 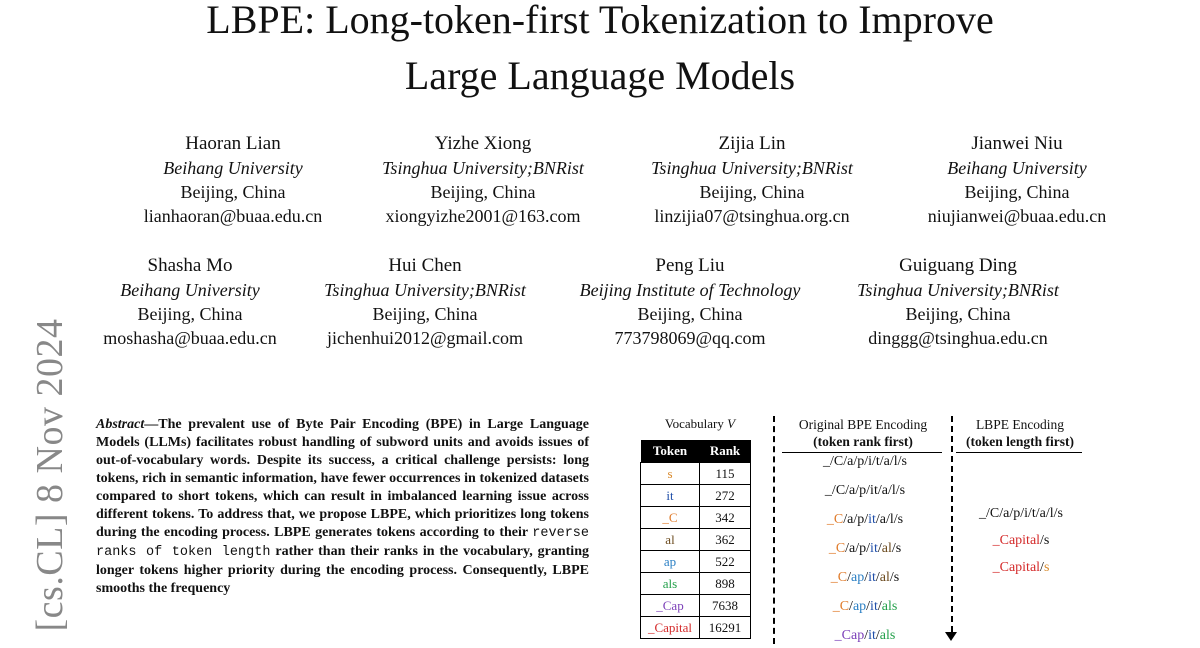 I want to click on lbpe-subtitle: (token length first), so click(x=1020, y=441).